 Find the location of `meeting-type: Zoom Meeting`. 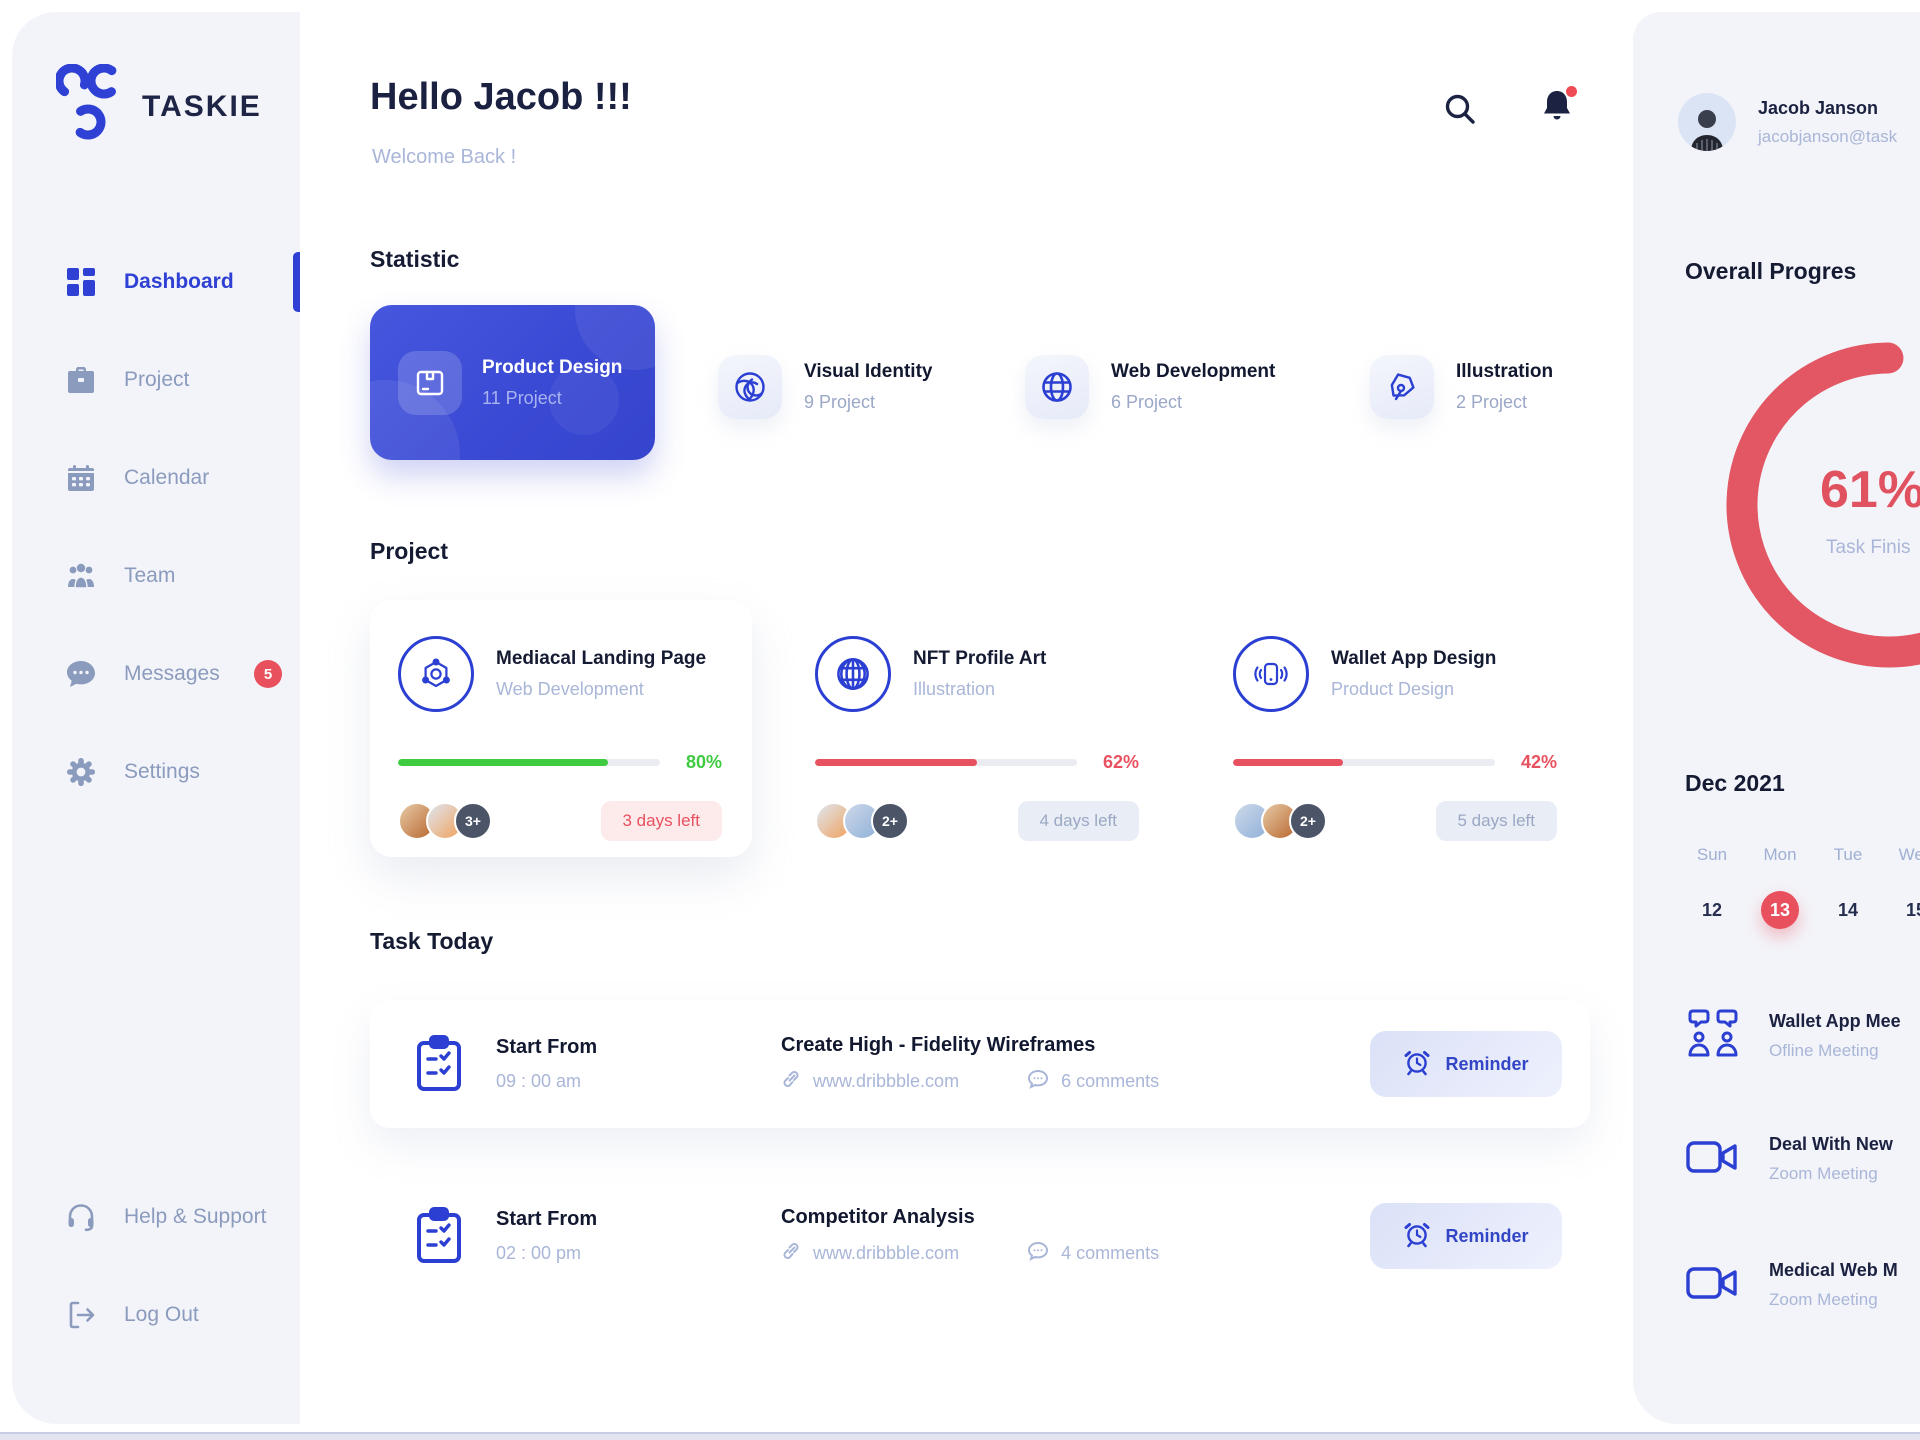

meeting-type: Zoom Meeting is located at coordinates (1823, 1299).